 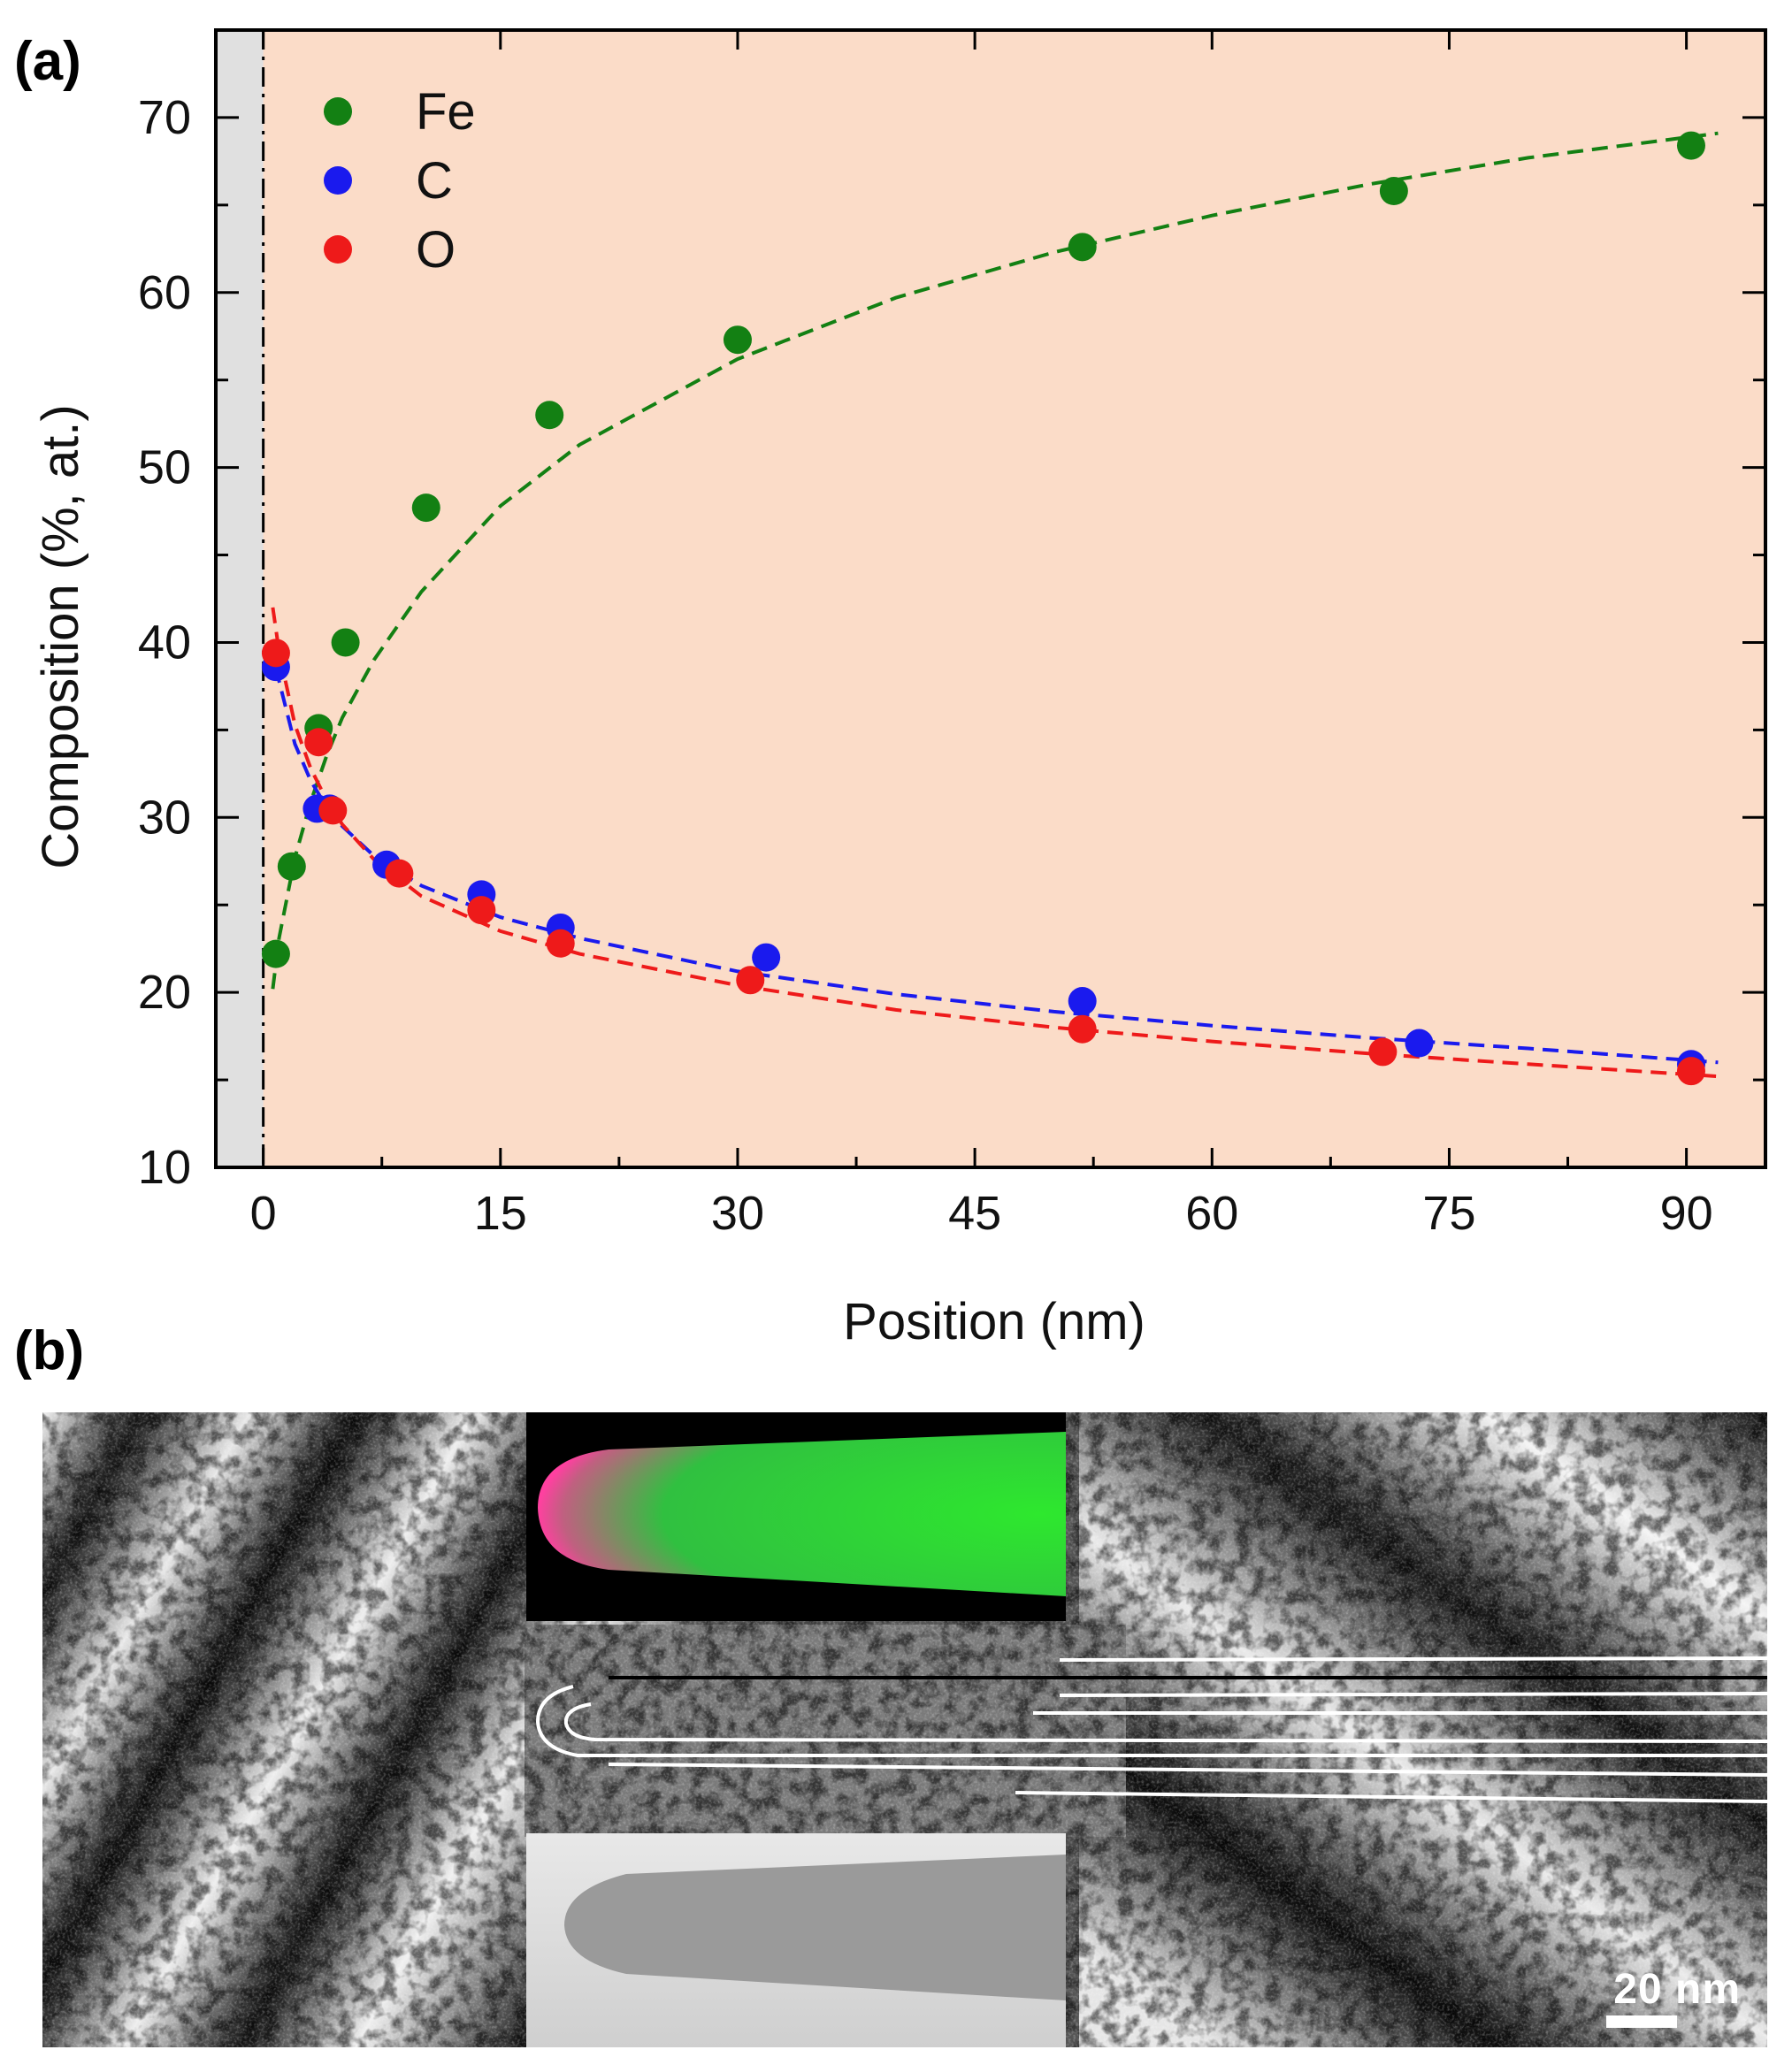 What do you see at coordinates (1212, 1213) in the screenshot?
I see `x-tick-label: 60` at bounding box center [1212, 1213].